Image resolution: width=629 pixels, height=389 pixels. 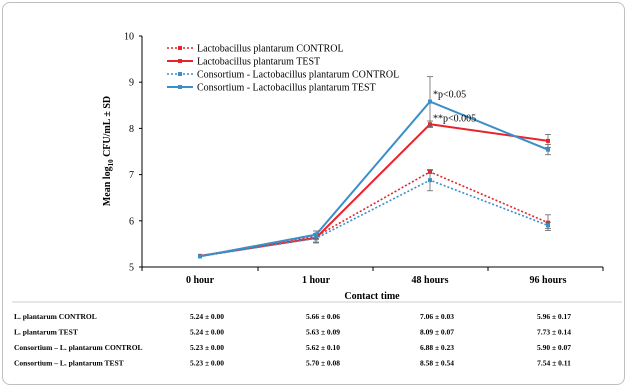 I want to click on x-category-label: 1 hour, so click(x=316, y=280).